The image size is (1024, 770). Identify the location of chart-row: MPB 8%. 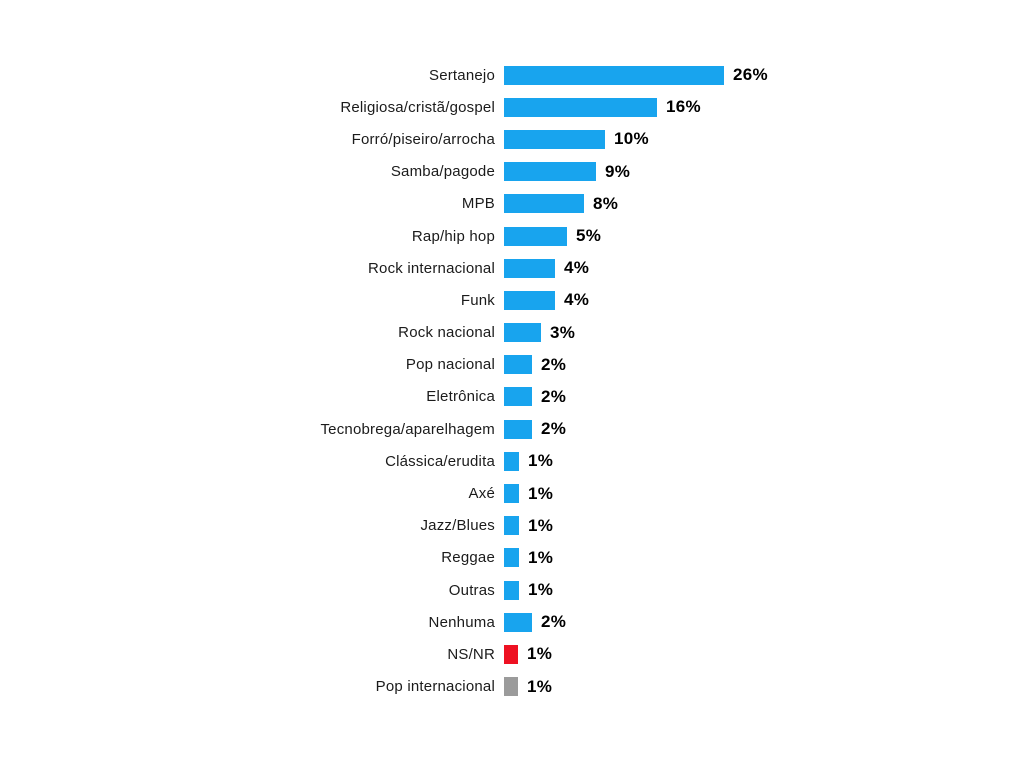
(512, 204).